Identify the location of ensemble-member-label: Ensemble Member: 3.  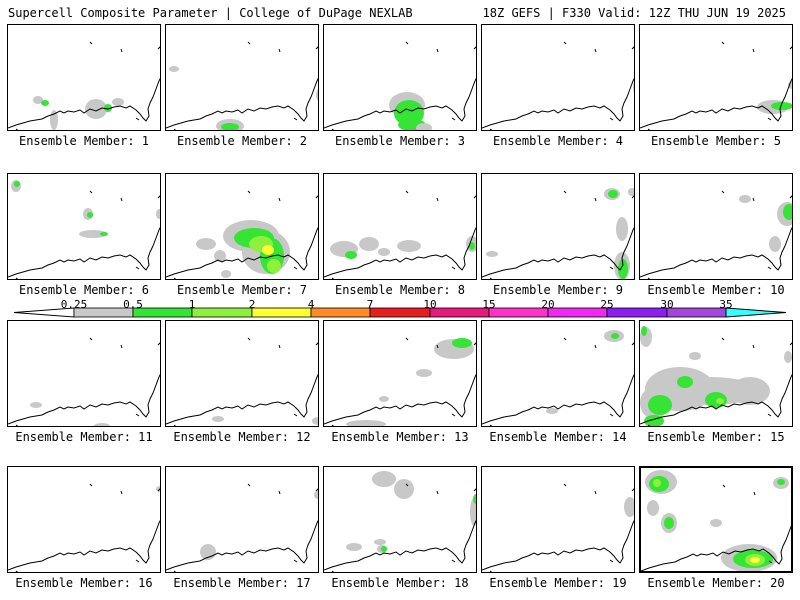
(400, 141).